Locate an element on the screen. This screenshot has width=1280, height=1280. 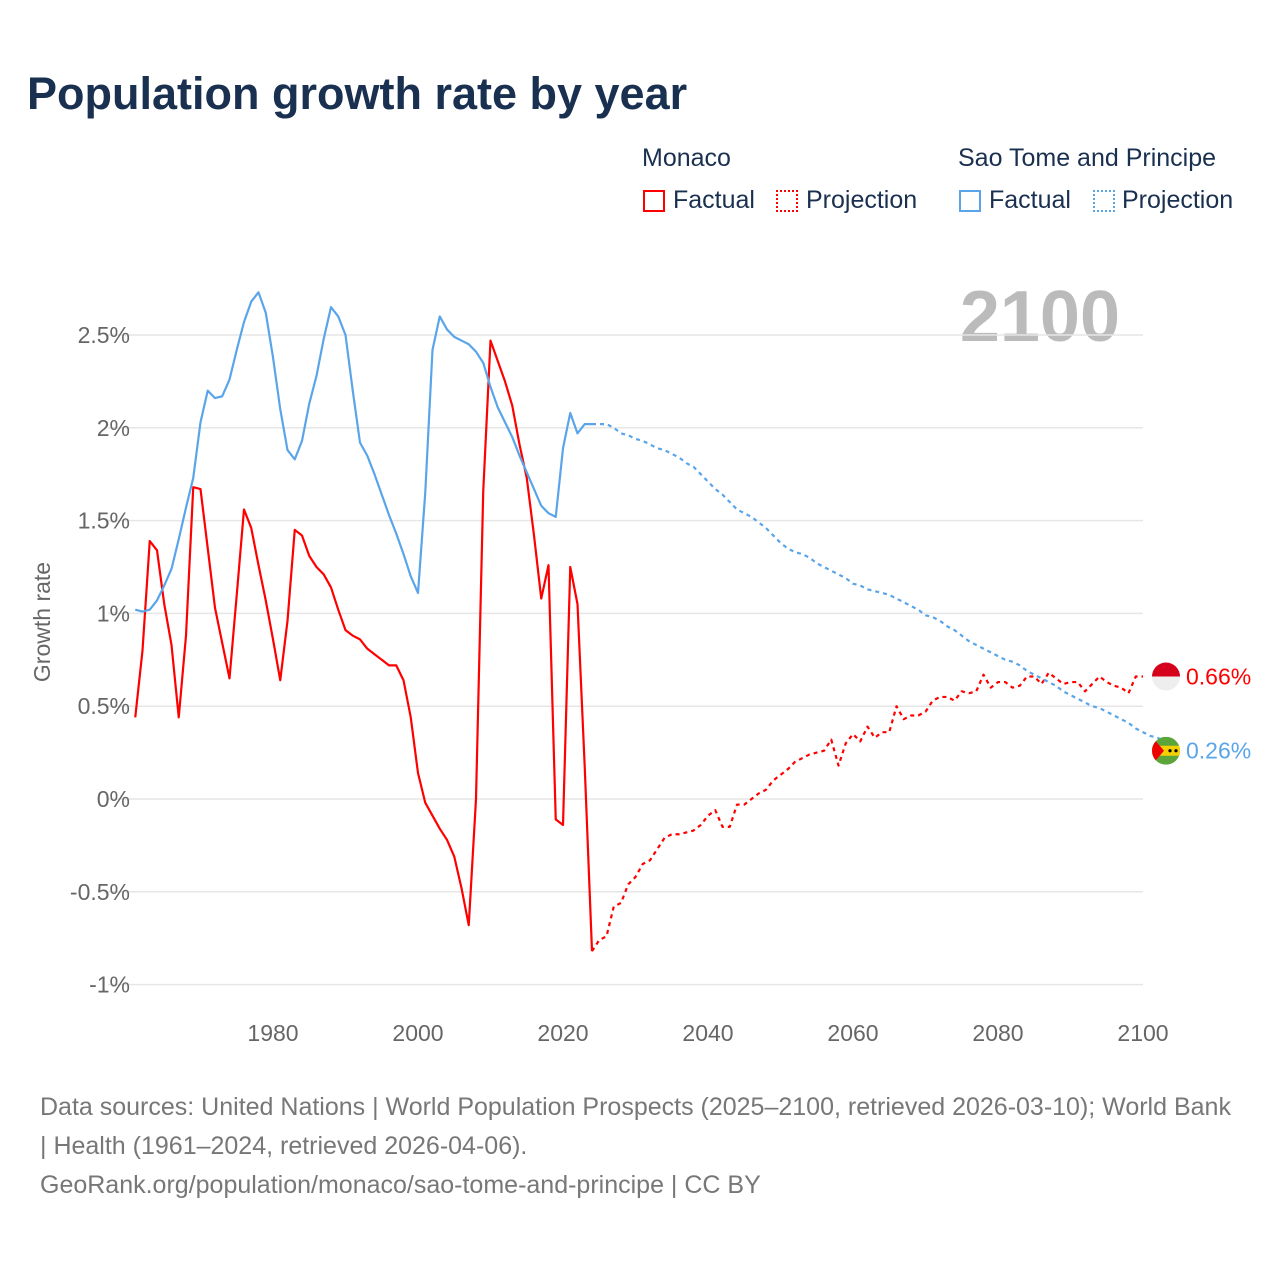
flag-red is located at coordinates (1166, 669).